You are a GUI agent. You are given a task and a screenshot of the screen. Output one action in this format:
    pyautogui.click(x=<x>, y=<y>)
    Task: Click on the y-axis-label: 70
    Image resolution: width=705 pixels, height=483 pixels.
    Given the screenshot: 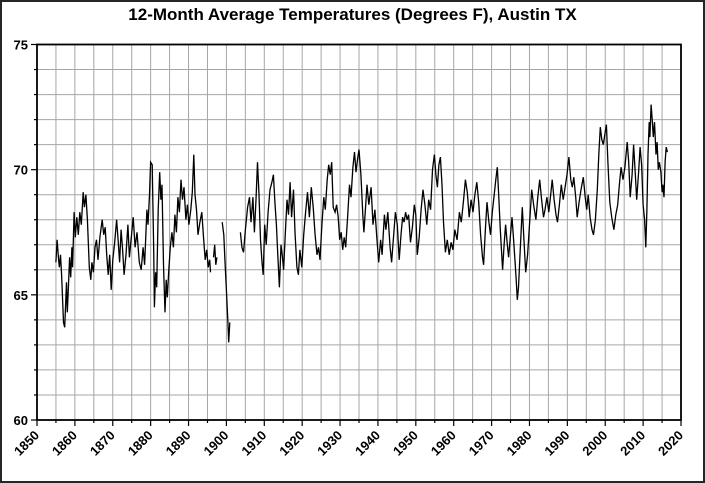 What is the action you would take?
    pyautogui.click(x=21, y=170)
    